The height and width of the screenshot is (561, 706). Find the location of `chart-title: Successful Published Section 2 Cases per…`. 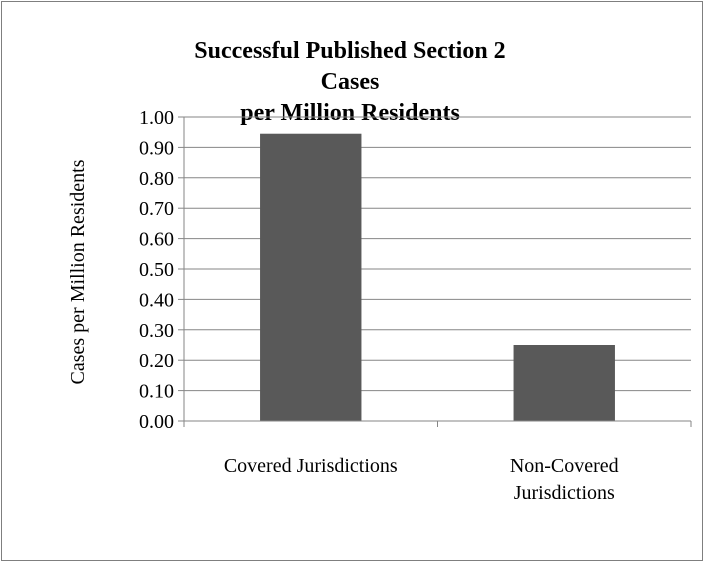

chart-title: Successful Published Section 2 Cases per… is located at coordinates (350, 82).